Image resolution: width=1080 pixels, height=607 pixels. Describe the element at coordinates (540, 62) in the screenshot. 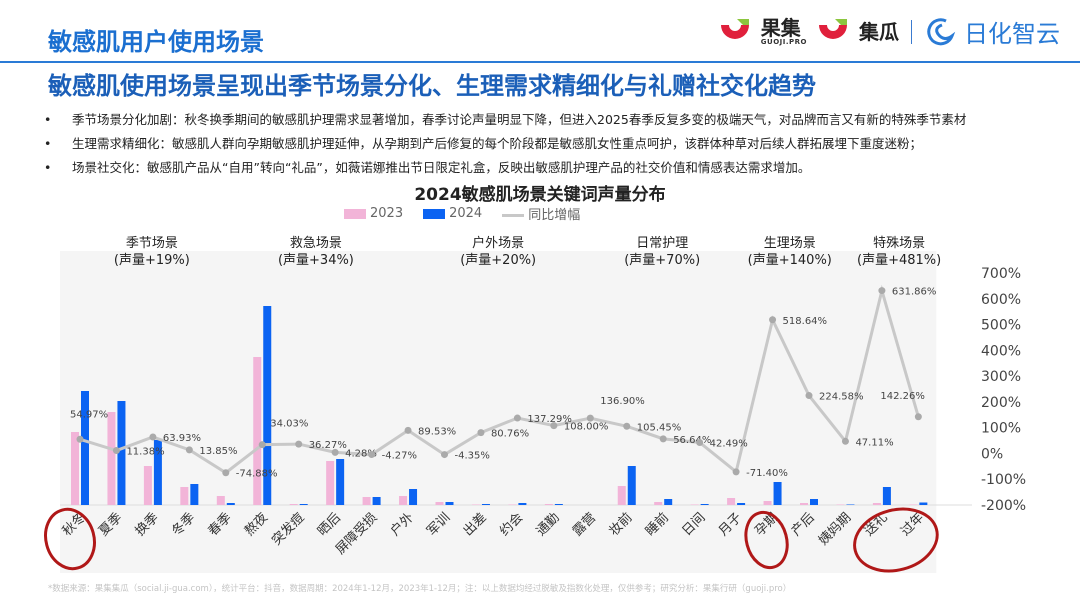

I see `header-divider` at that location.